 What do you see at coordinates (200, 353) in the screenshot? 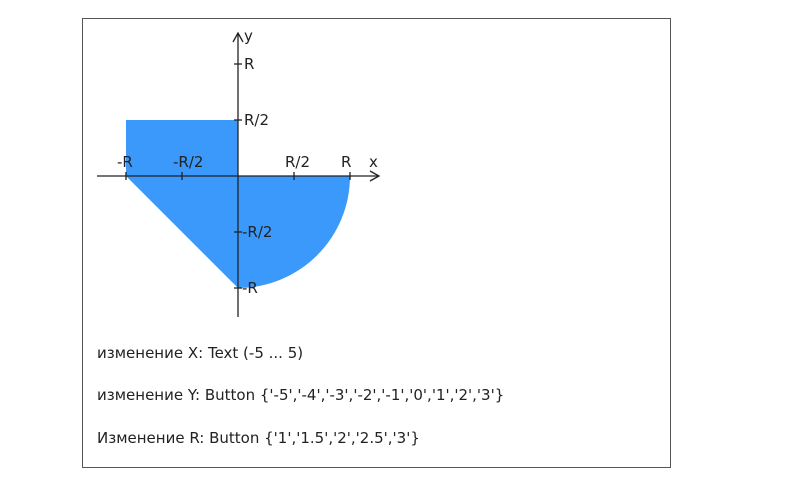
I see `x-change-description: изменение X: Text (-5 ... 5)` at bounding box center [200, 353].